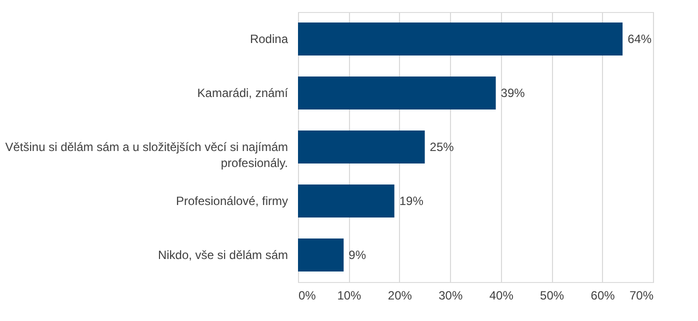  I want to click on data-label: 64%, so click(640, 39).